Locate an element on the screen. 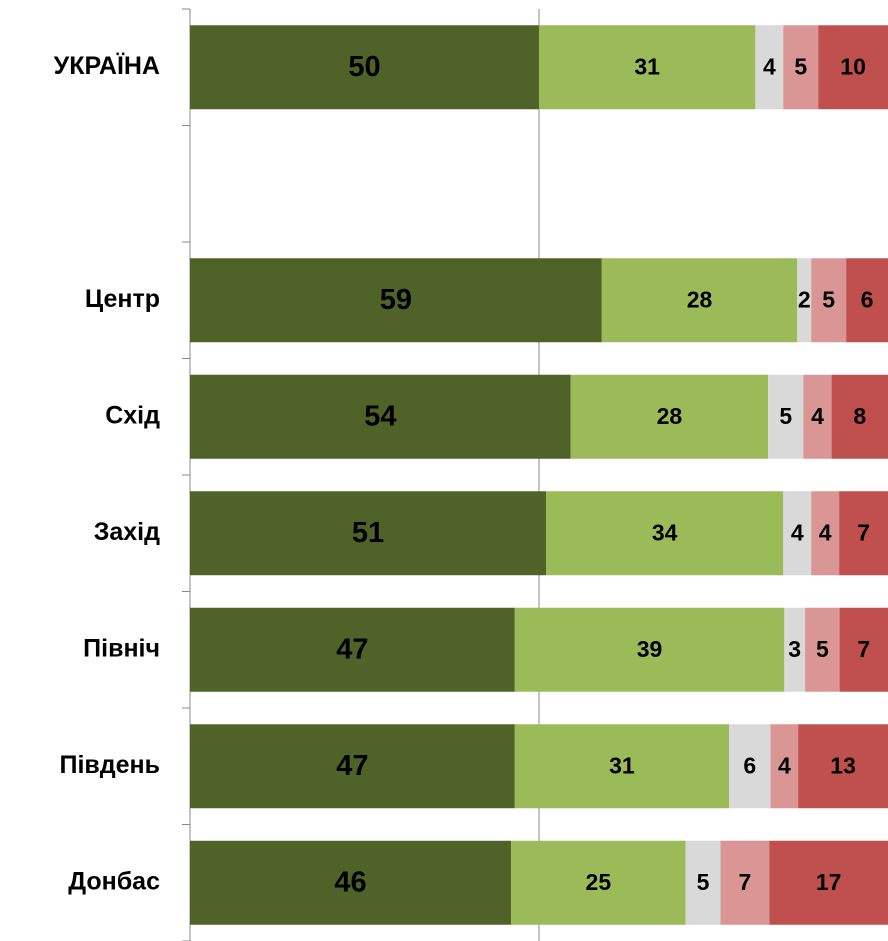 This screenshot has width=888, height=941. value-label: 10 is located at coordinates (853, 66).